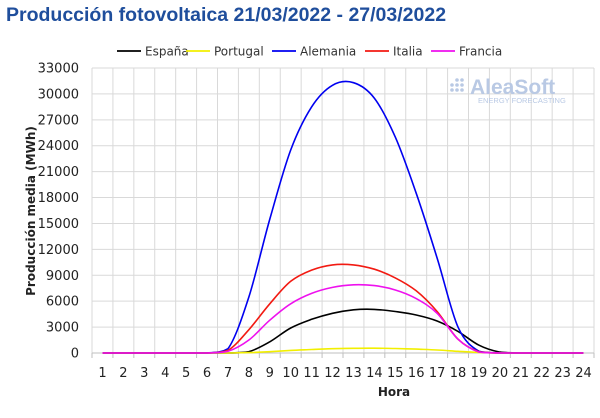 The image size is (600, 418). I want to click on x-tick-label: 9, so click(270, 373).